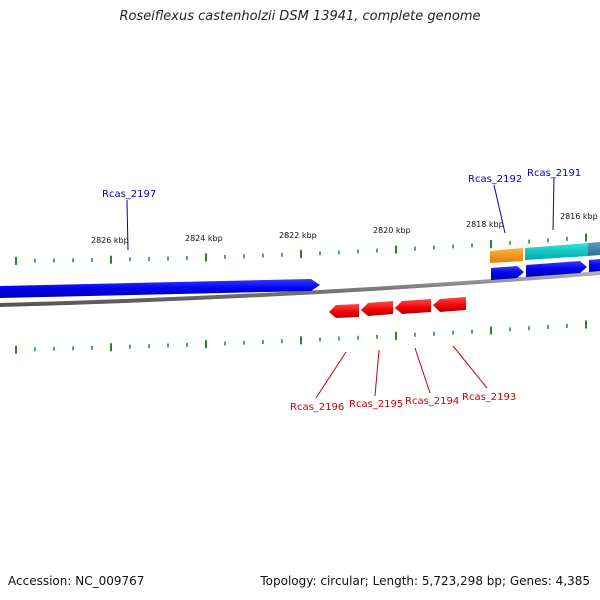  What do you see at coordinates (298, 235) in the screenshot?
I see `scale-label: 2822 kbp` at bounding box center [298, 235].